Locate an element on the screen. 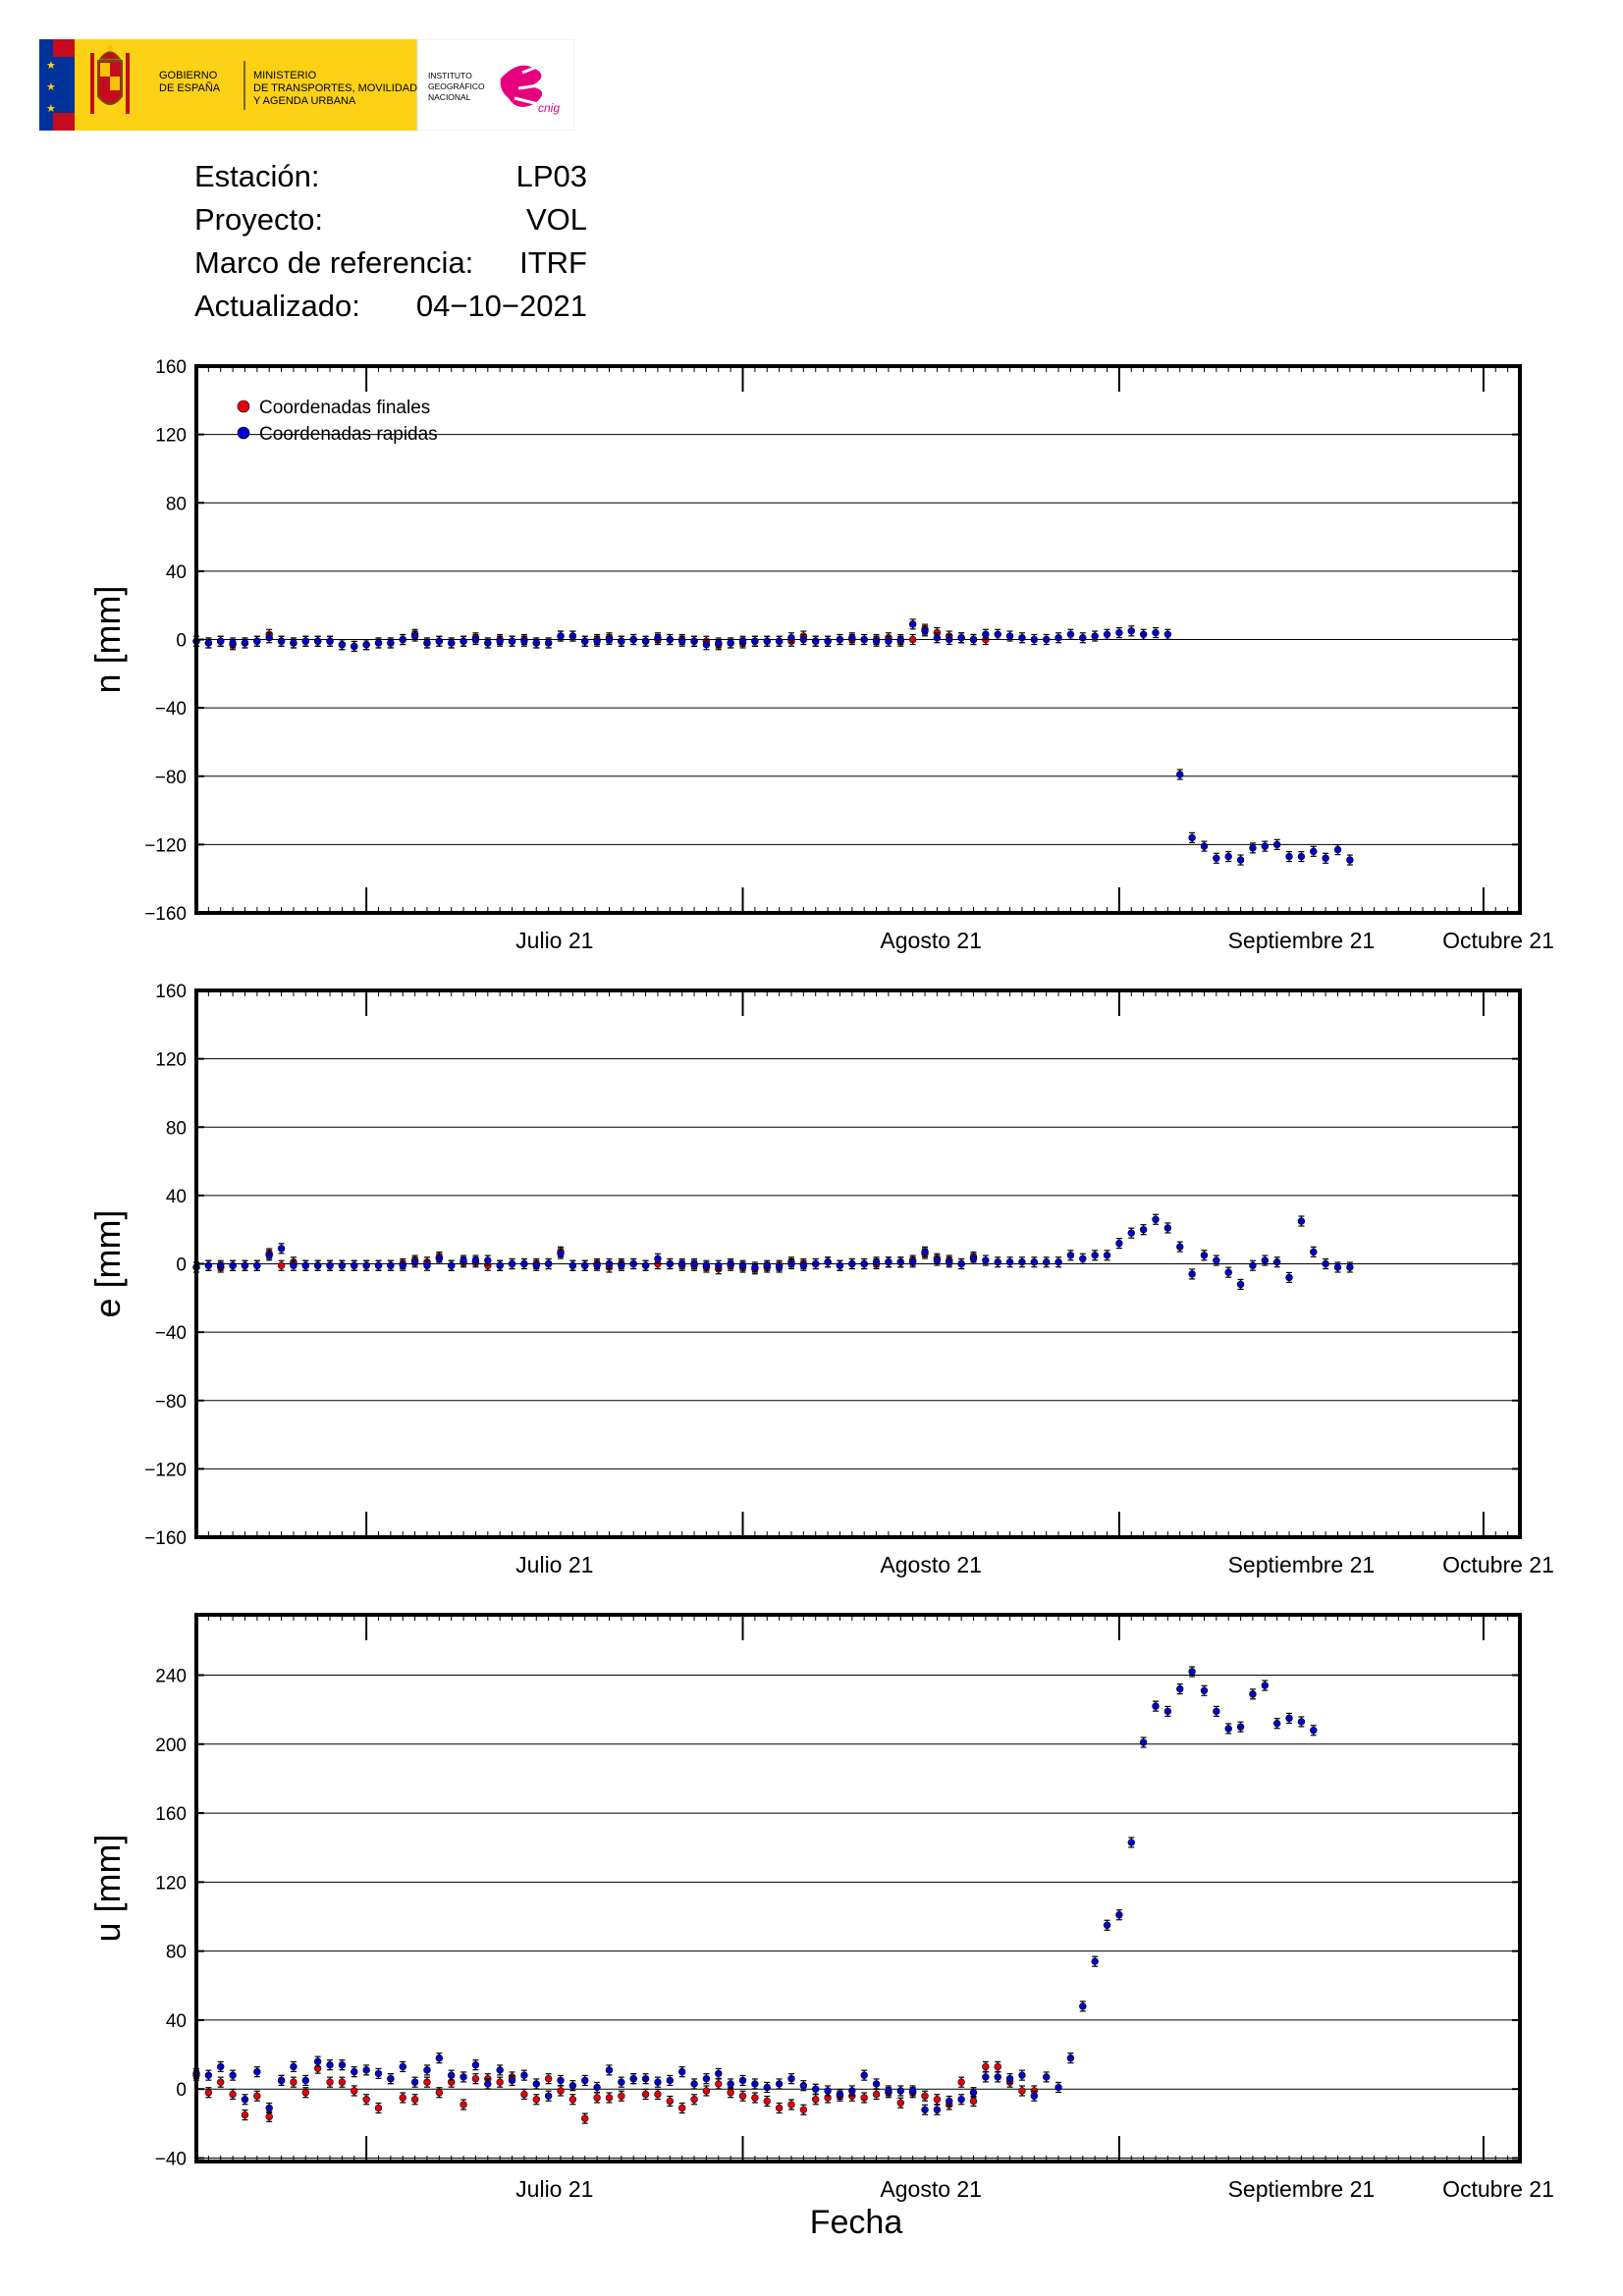 This screenshot has height=2296, width=1623. y-tick-label: −160 is located at coordinates (165, 1539).